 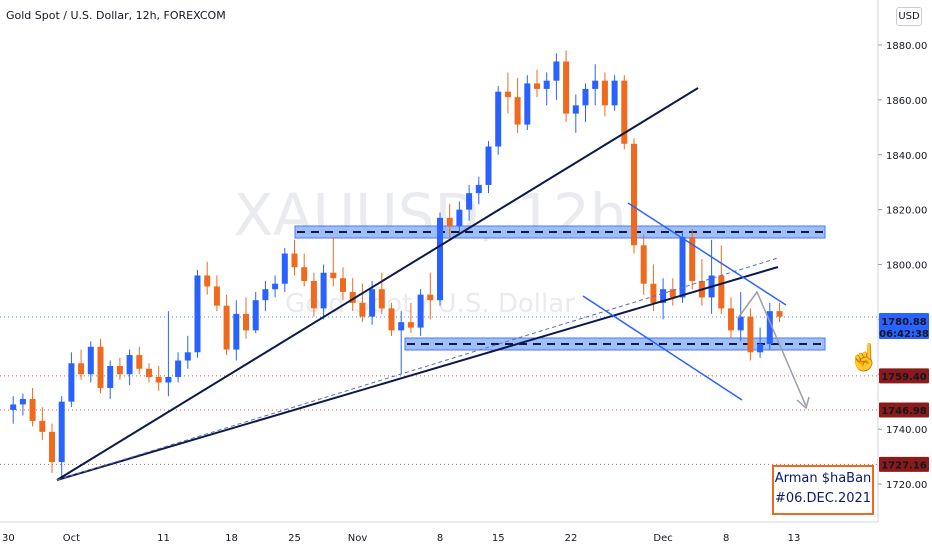 I want to click on pointing-hand-icon: ☝, so click(x=864, y=357).